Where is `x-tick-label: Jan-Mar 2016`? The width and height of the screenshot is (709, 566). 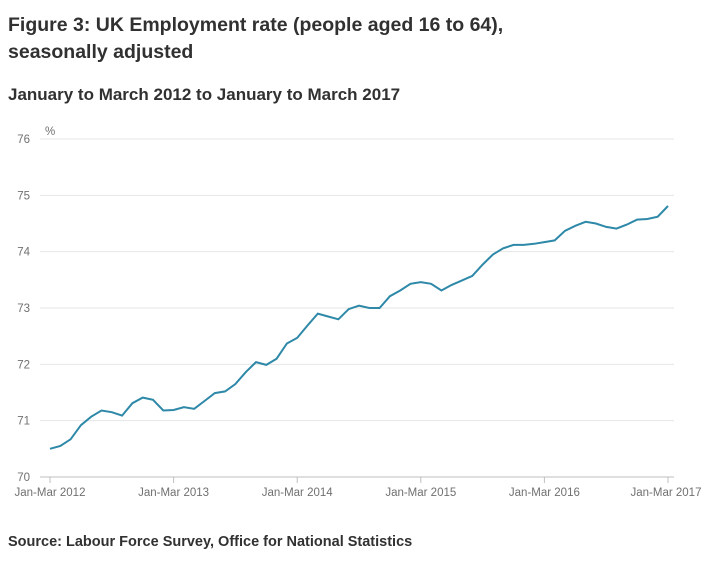
x-tick-label: Jan-Mar 2016 is located at coordinates (544, 493).